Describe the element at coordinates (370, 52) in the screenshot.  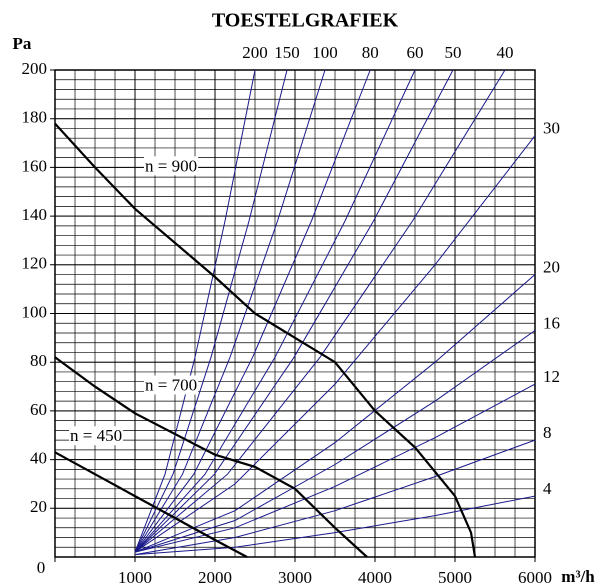
I see `curve-label: 80` at that location.